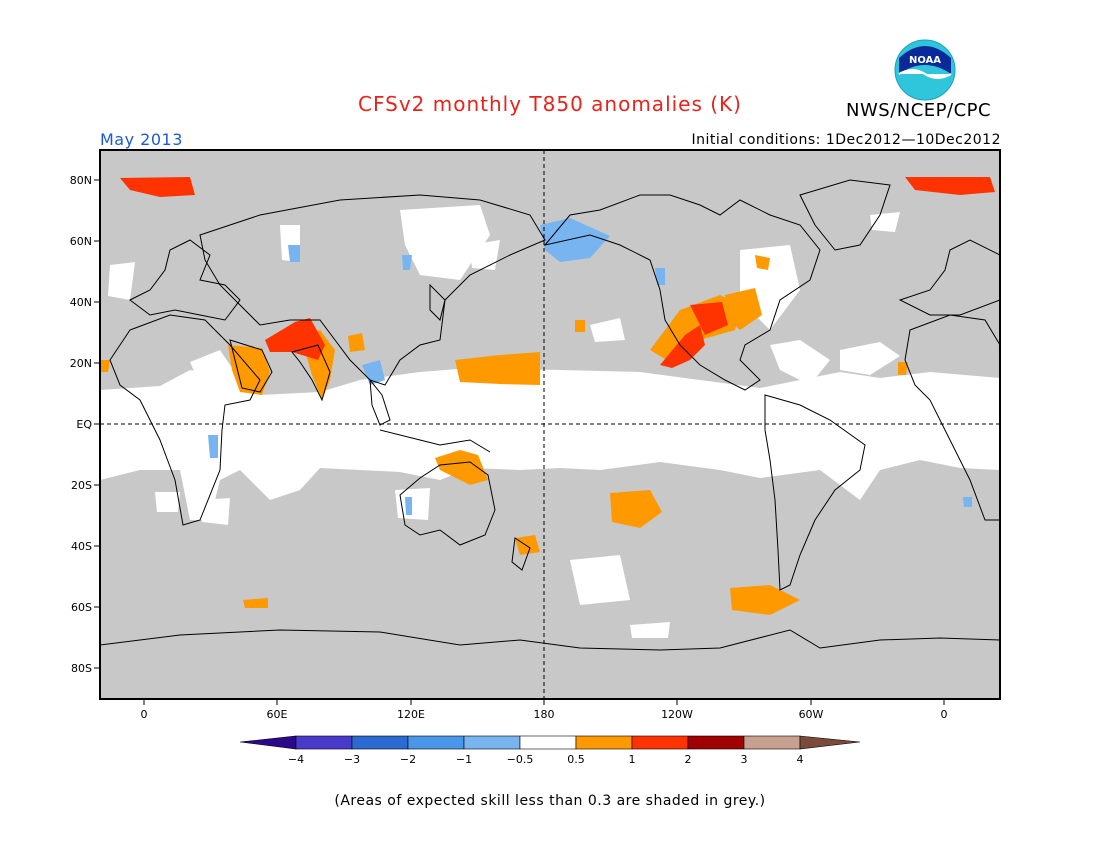 This screenshot has width=1100, height=850. Describe the element at coordinates (762, 262) in the screenshot. I see `warm-canada-small` at that location.